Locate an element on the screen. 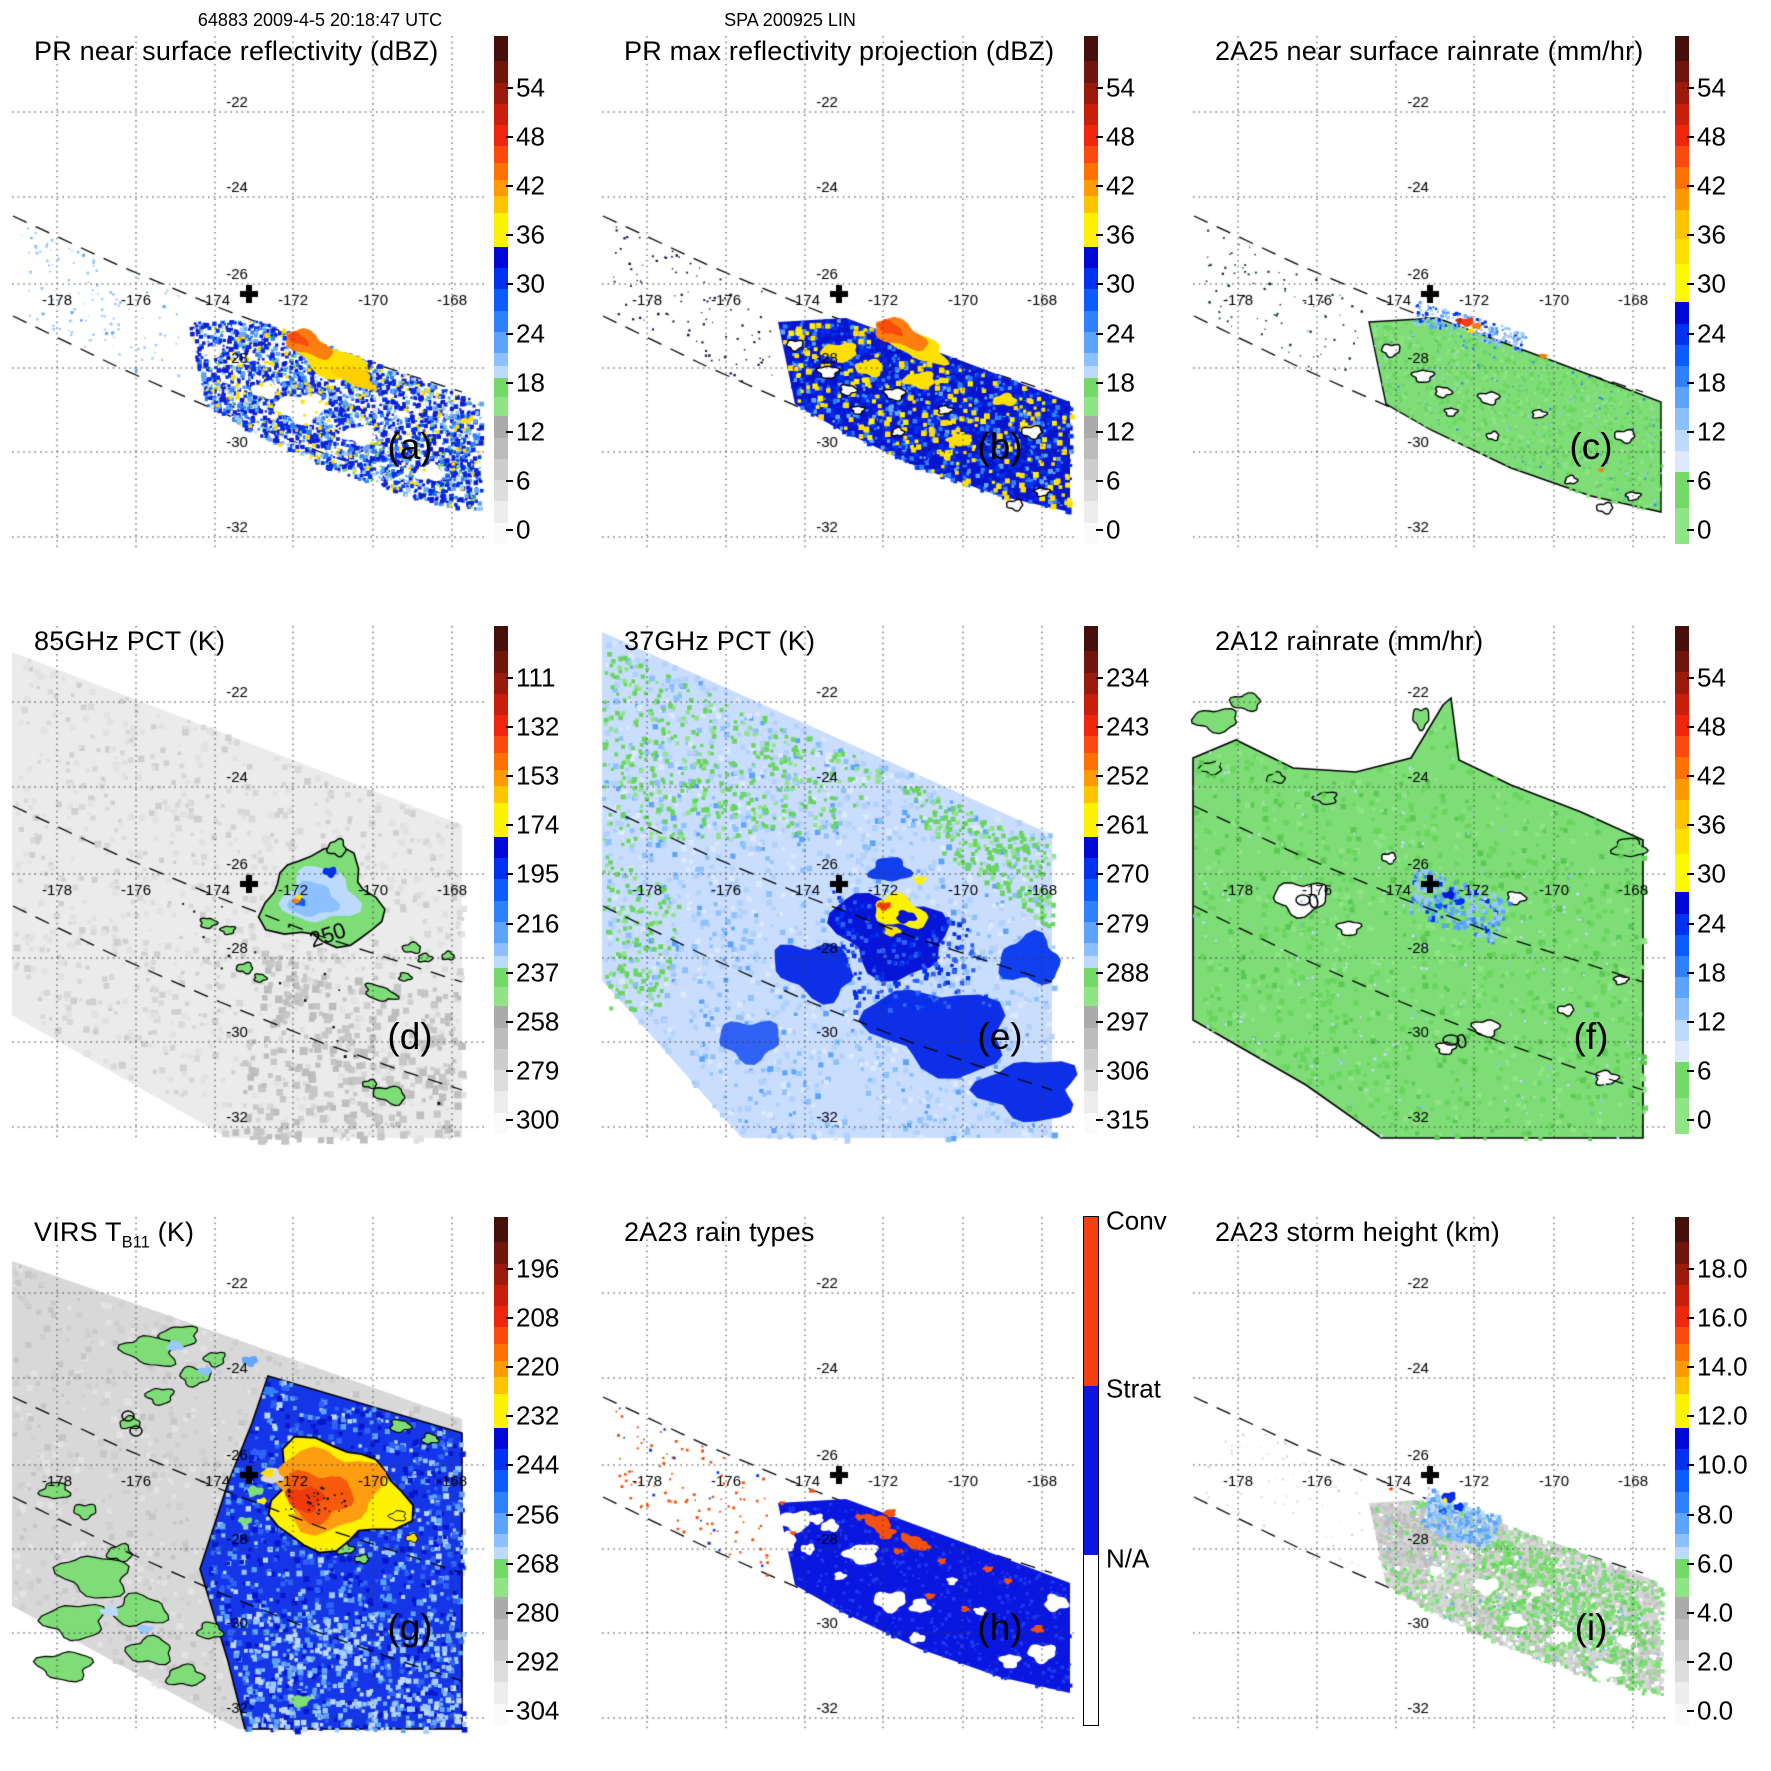 The image size is (1771, 1771). panel-letter: (c) is located at coordinates (1591, 446).